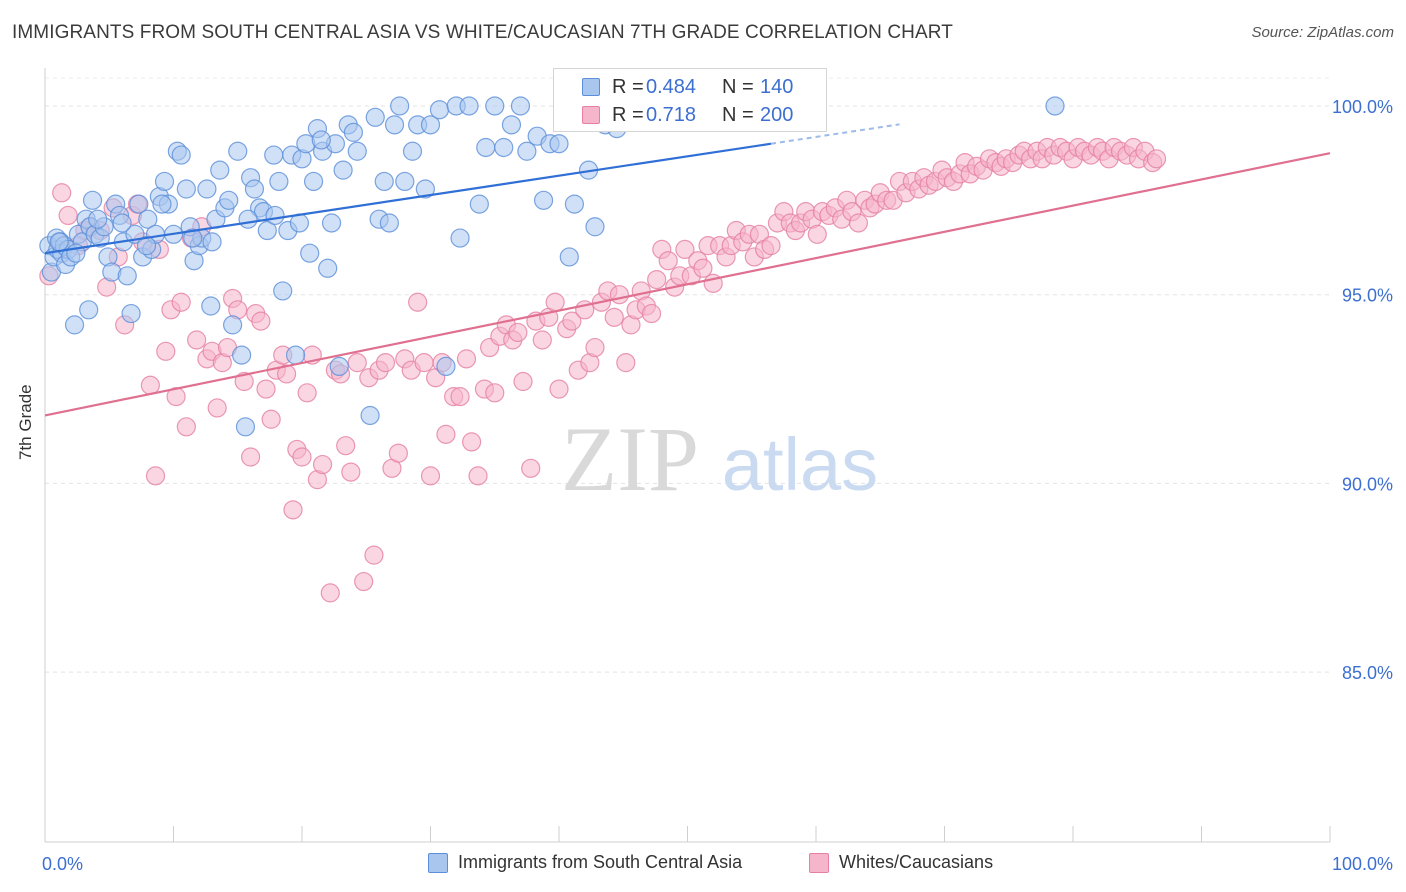  Describe the element at coordinates (1322, 32) in the screenshot. I see `source-note: Source: ZipAtlas.com` at that location.